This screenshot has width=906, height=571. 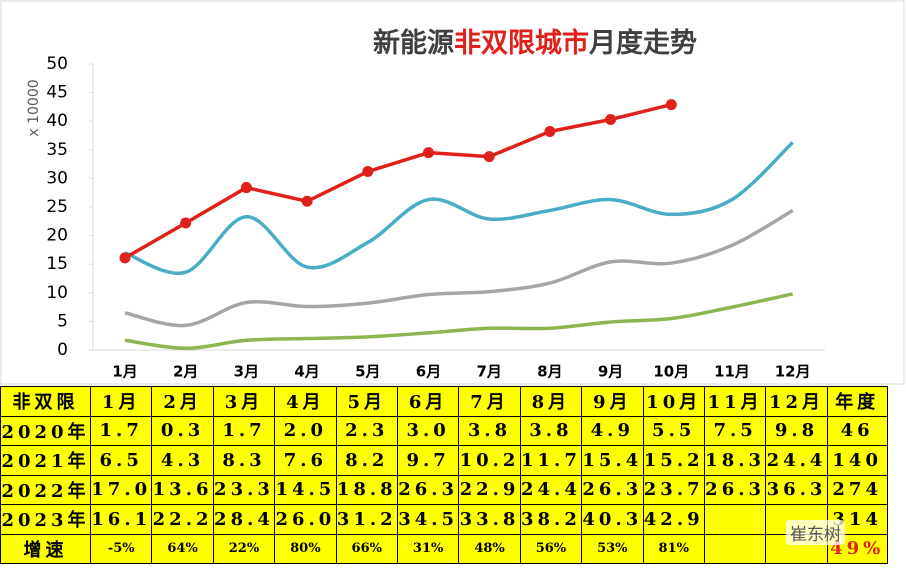 What do you see at coordinates (612, 401) in the screenshot?
I see `table-cell: 9月` at bounding box center [612, 401].